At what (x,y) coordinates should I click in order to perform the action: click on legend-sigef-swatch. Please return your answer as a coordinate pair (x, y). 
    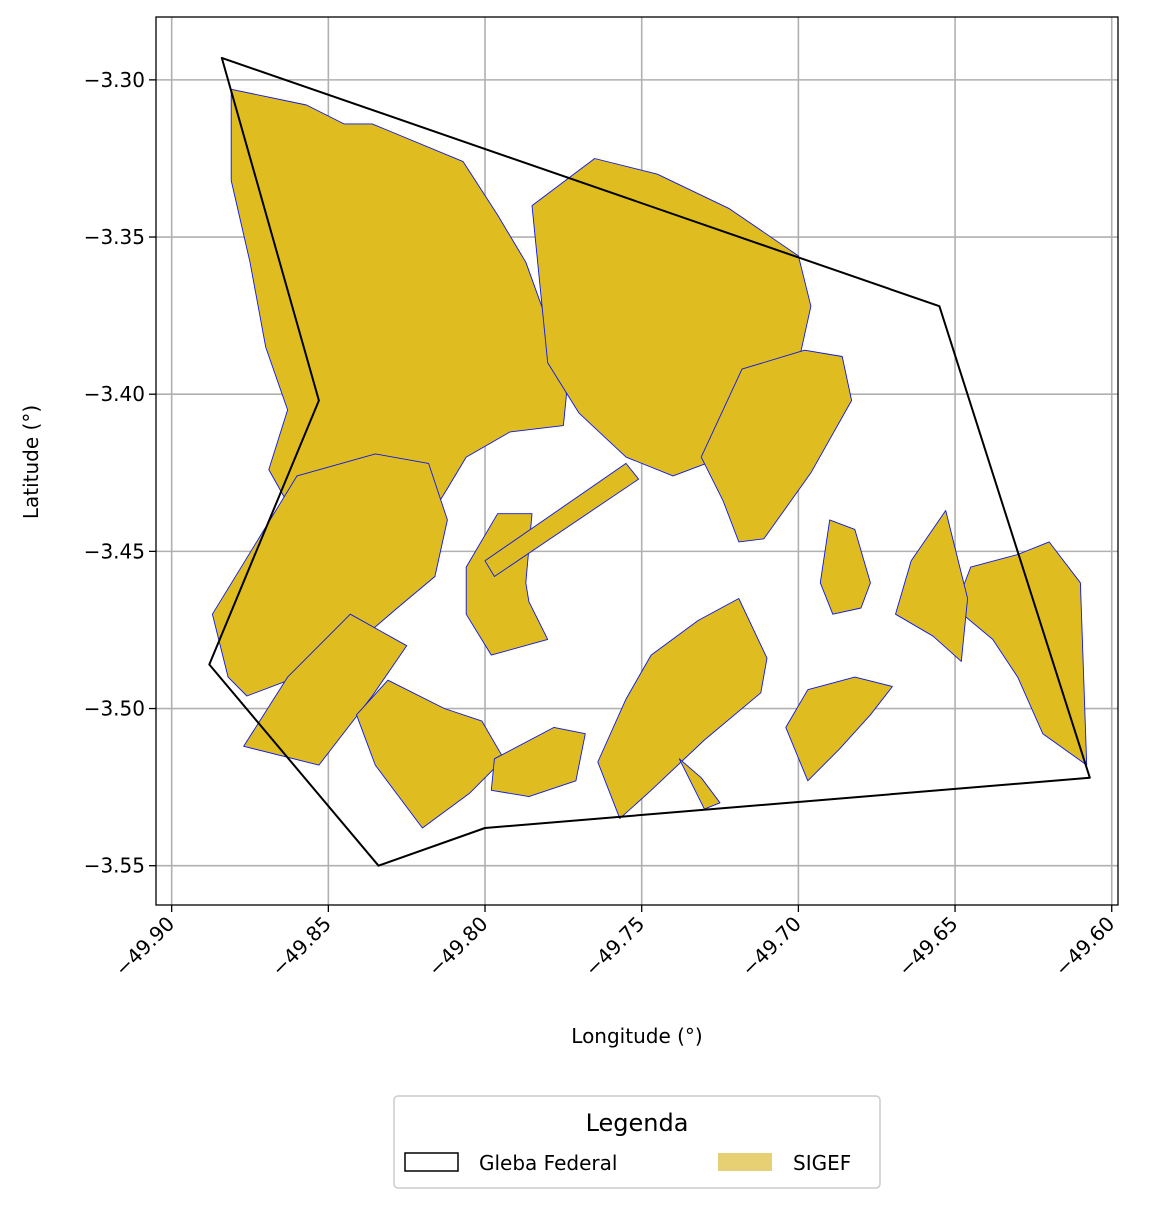
    Looking at the image, I should click on (745, 1162).